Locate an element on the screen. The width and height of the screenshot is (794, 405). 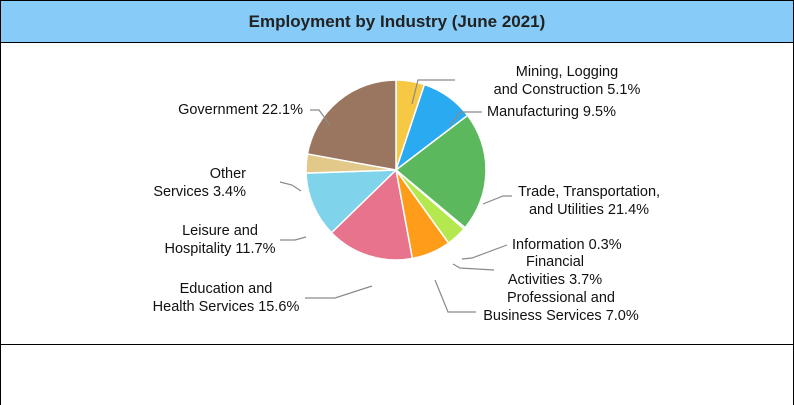
pie-slices is located at coordinates (396, 170).